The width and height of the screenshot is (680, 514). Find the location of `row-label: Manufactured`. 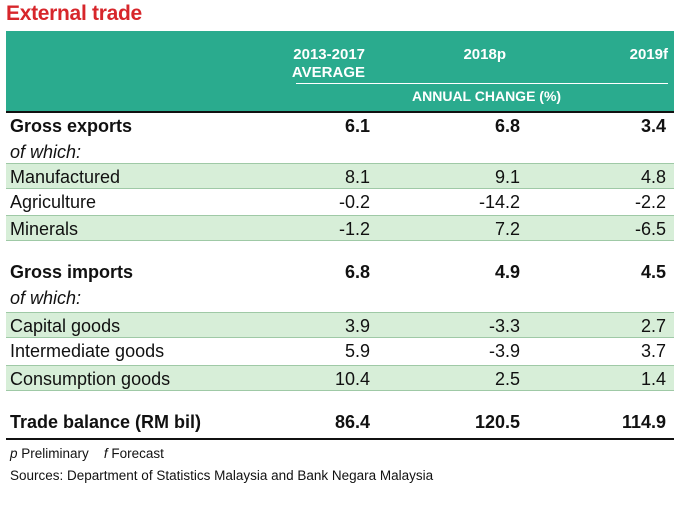

row-label: Manufactured is located at coordinates (65, 177).